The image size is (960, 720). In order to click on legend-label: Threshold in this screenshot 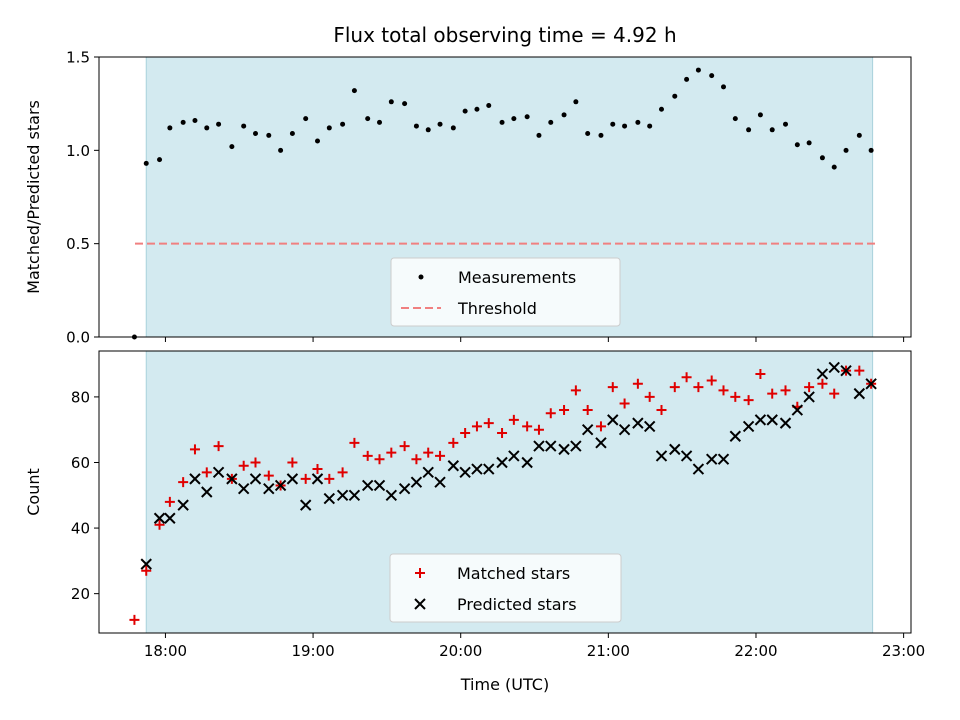, I will do `click(497, 308)`.